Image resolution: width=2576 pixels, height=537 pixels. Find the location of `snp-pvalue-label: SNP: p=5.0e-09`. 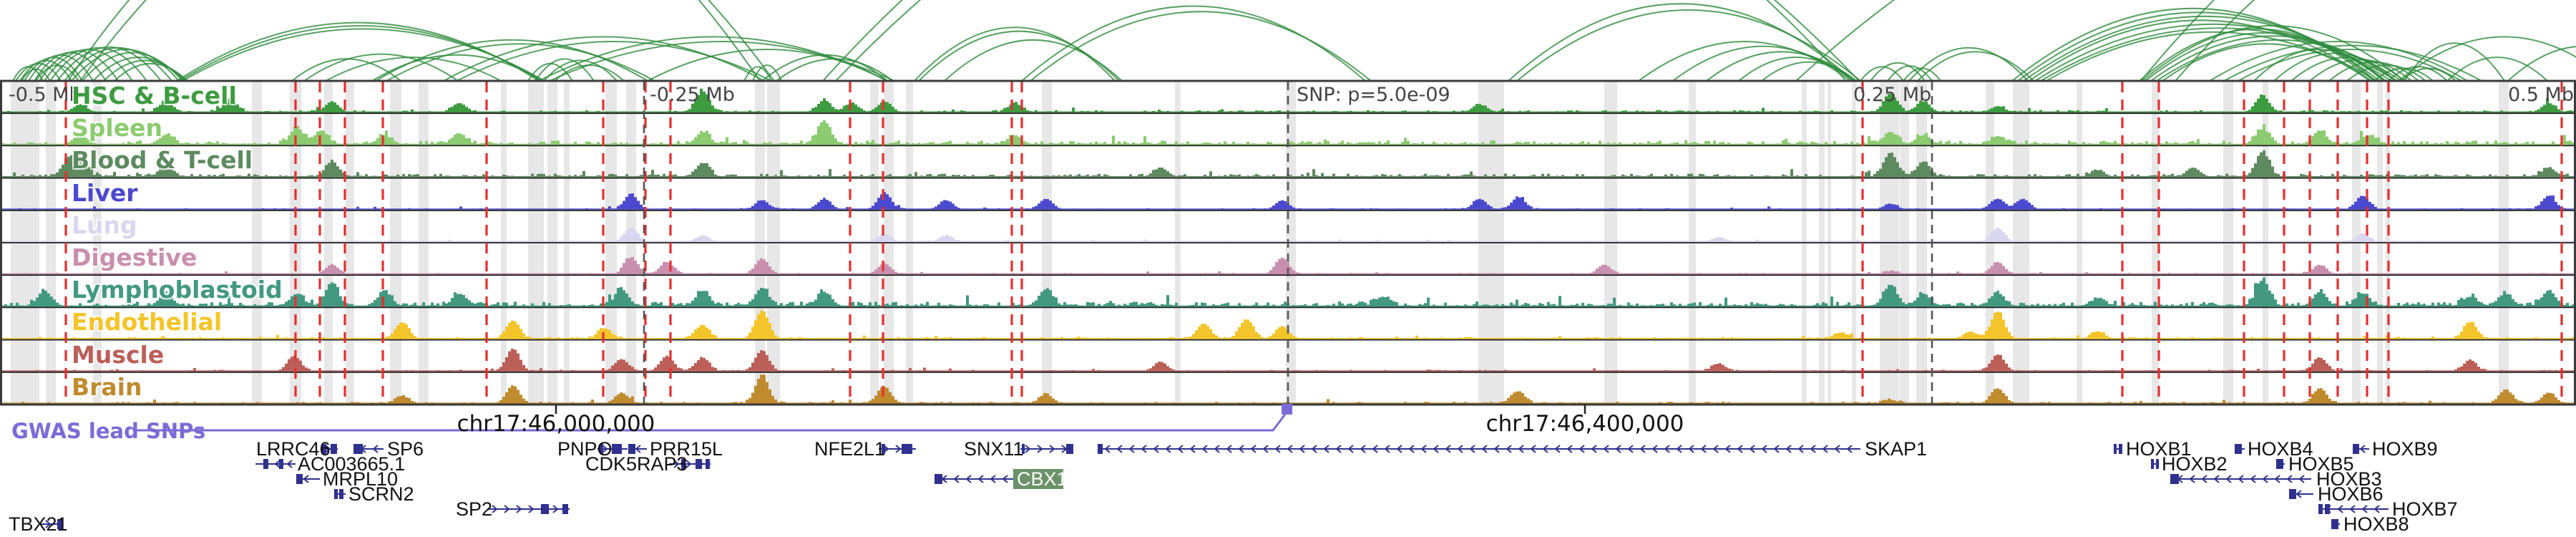

snp-pvalue-label: SNP: p=5.0e-09 is located at coordinates (1373, 95).